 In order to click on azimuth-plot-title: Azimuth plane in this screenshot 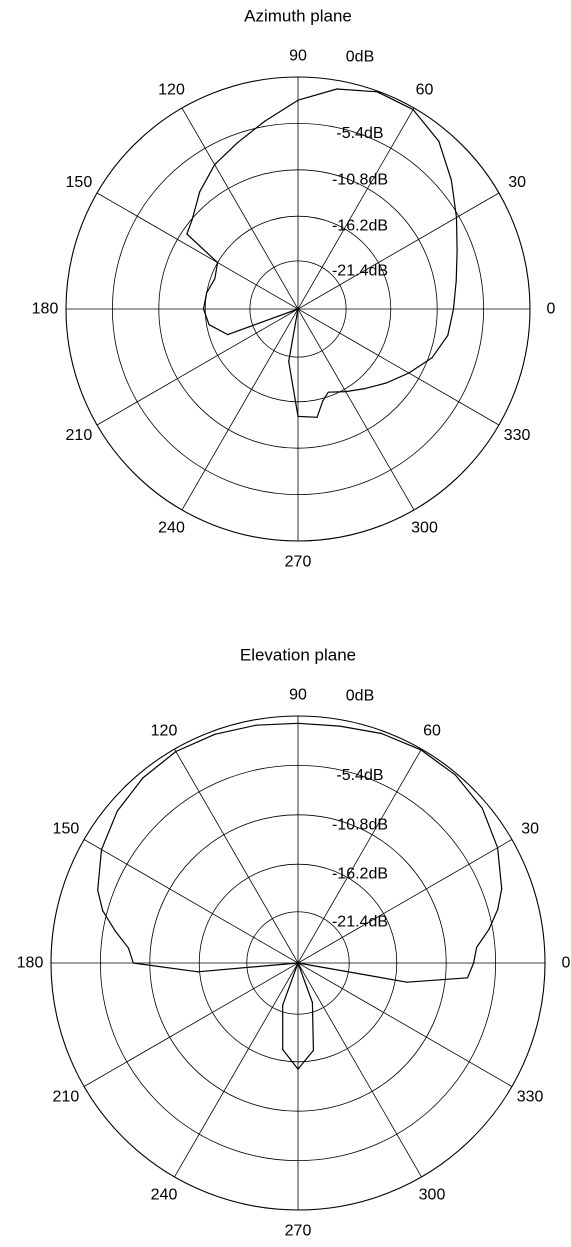, I will do `click(298, 16)`.